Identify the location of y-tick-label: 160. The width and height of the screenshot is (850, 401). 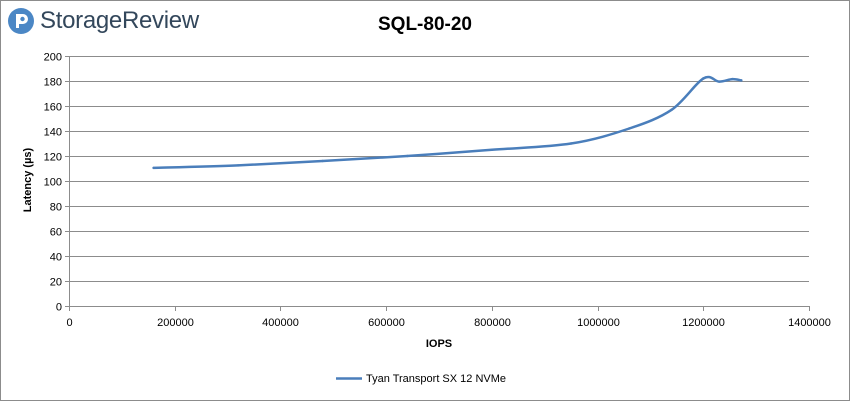
(53, 108).